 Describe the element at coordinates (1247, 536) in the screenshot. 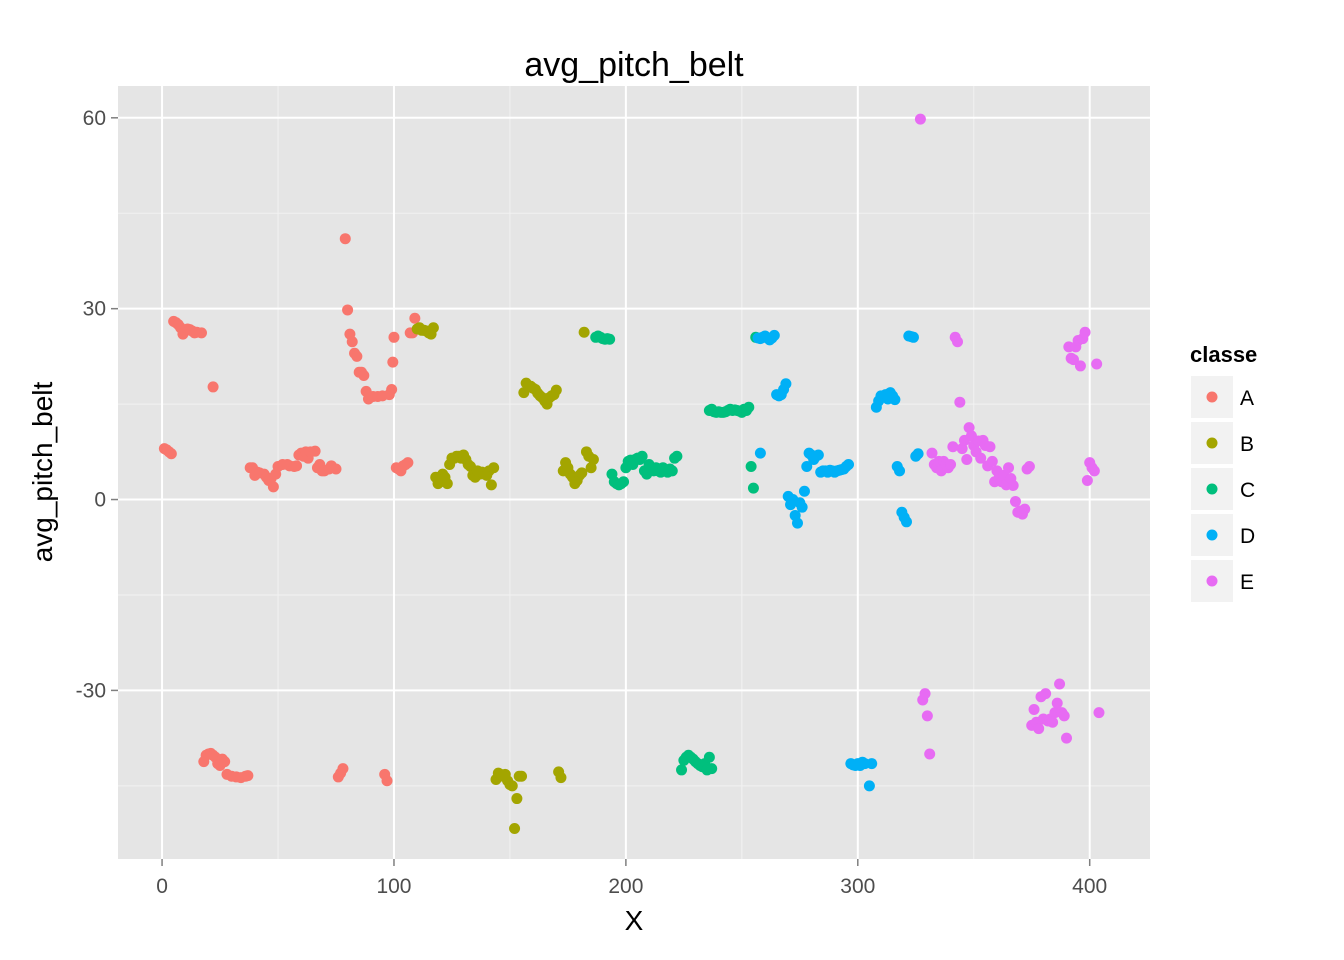

I see `legend-label: D` at that location.